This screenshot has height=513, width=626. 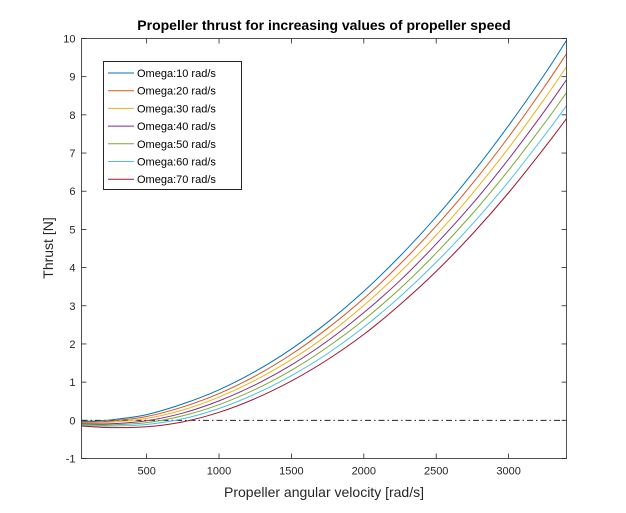 What do you see at coordinates (219, 472) in the screenshot?
I see `x-tick-label: 1000` at bounding box center [219, 472].